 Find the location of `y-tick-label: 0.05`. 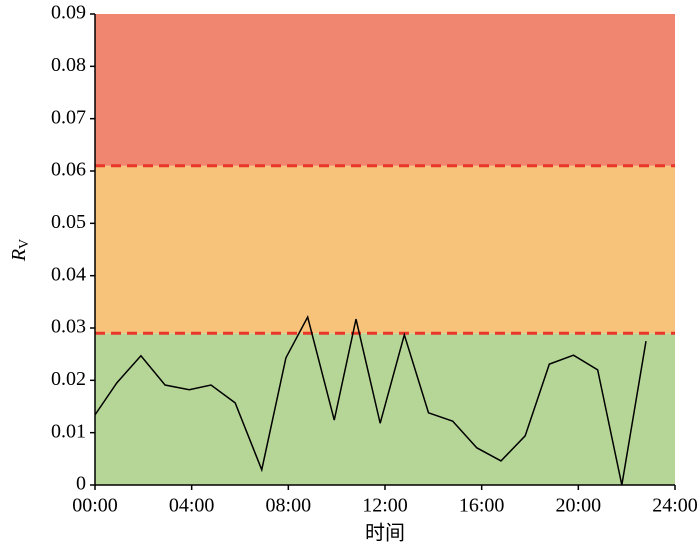

y-tick-label: 0.05 is located at coordinates (68, 222).